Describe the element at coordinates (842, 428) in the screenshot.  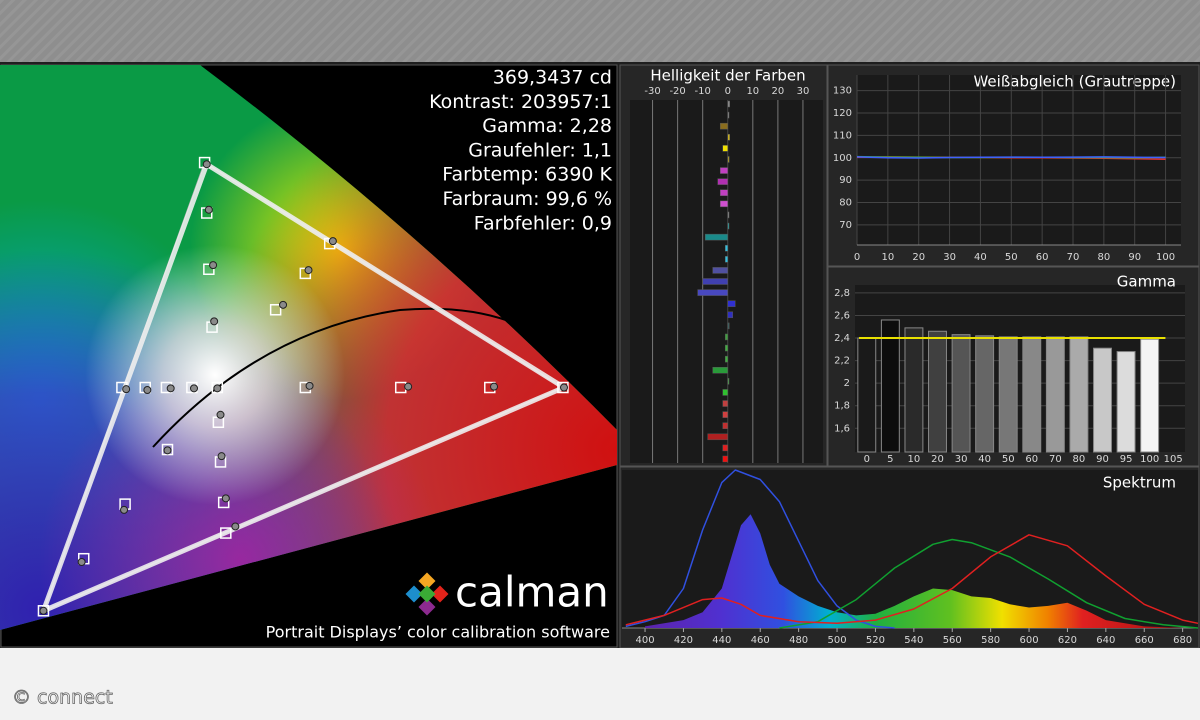
I see `y-tick-label: 1,6` at that location.